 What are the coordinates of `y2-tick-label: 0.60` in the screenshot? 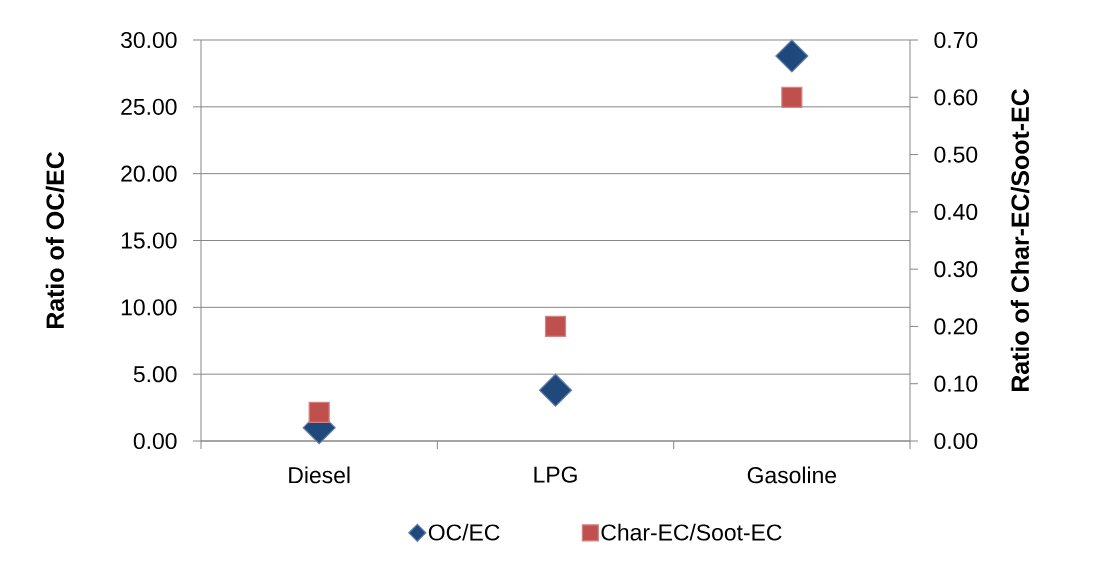 It's located at (956, 97).